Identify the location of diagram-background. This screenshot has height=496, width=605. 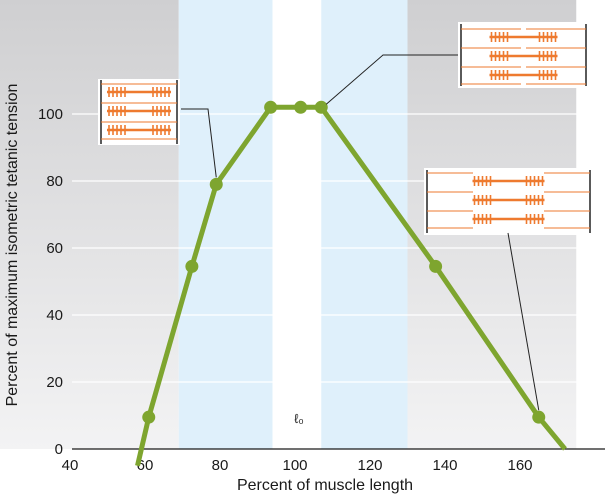
(508, 201).